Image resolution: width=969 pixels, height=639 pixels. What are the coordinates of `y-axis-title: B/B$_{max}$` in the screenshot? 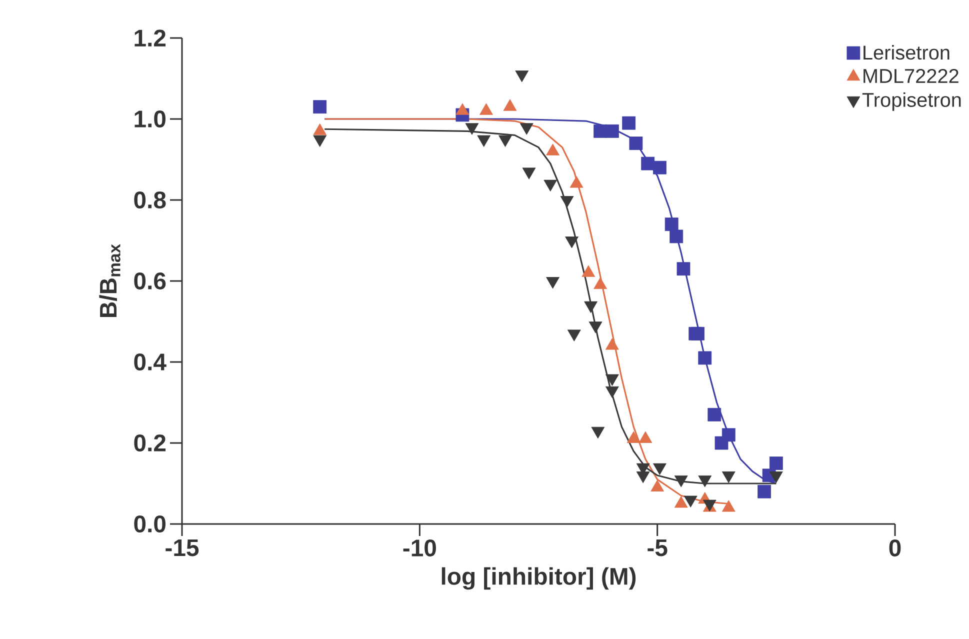 It's located at (109, 280).